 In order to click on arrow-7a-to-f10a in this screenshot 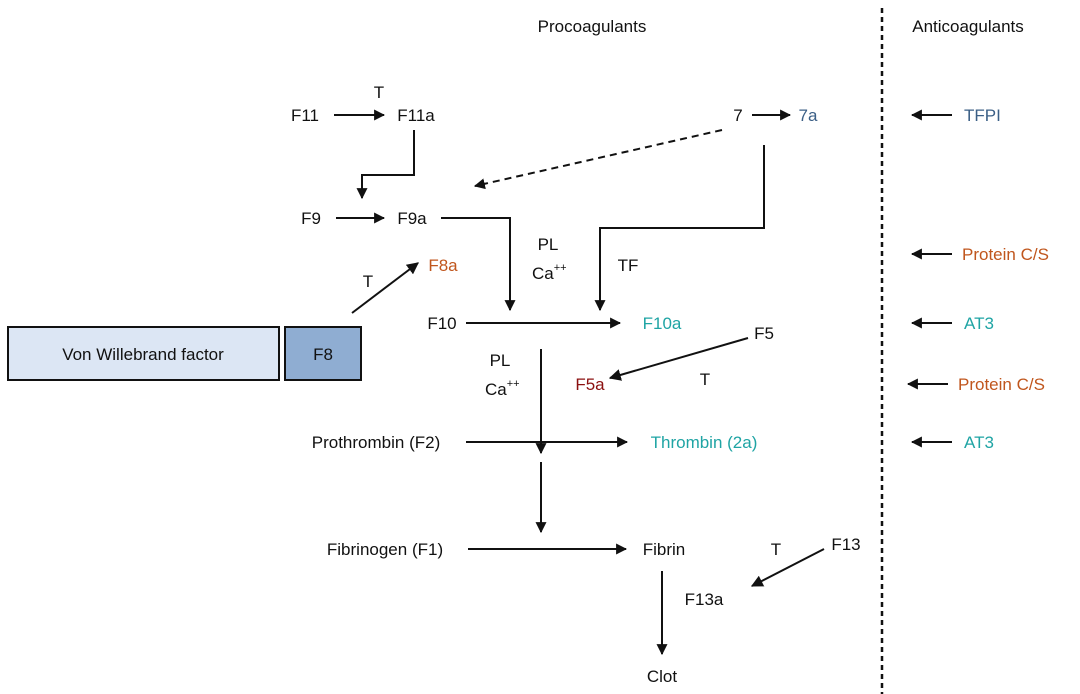, I will do `click(679, 228)`.